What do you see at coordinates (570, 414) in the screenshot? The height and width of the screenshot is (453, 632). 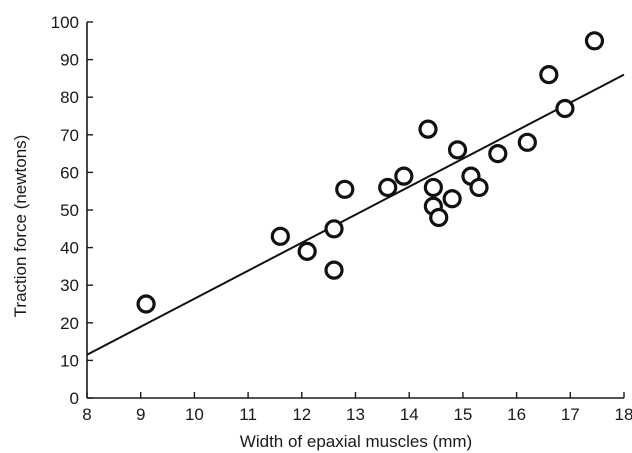 I see `x-tick-label: 17` at bounding box center [570, 414].